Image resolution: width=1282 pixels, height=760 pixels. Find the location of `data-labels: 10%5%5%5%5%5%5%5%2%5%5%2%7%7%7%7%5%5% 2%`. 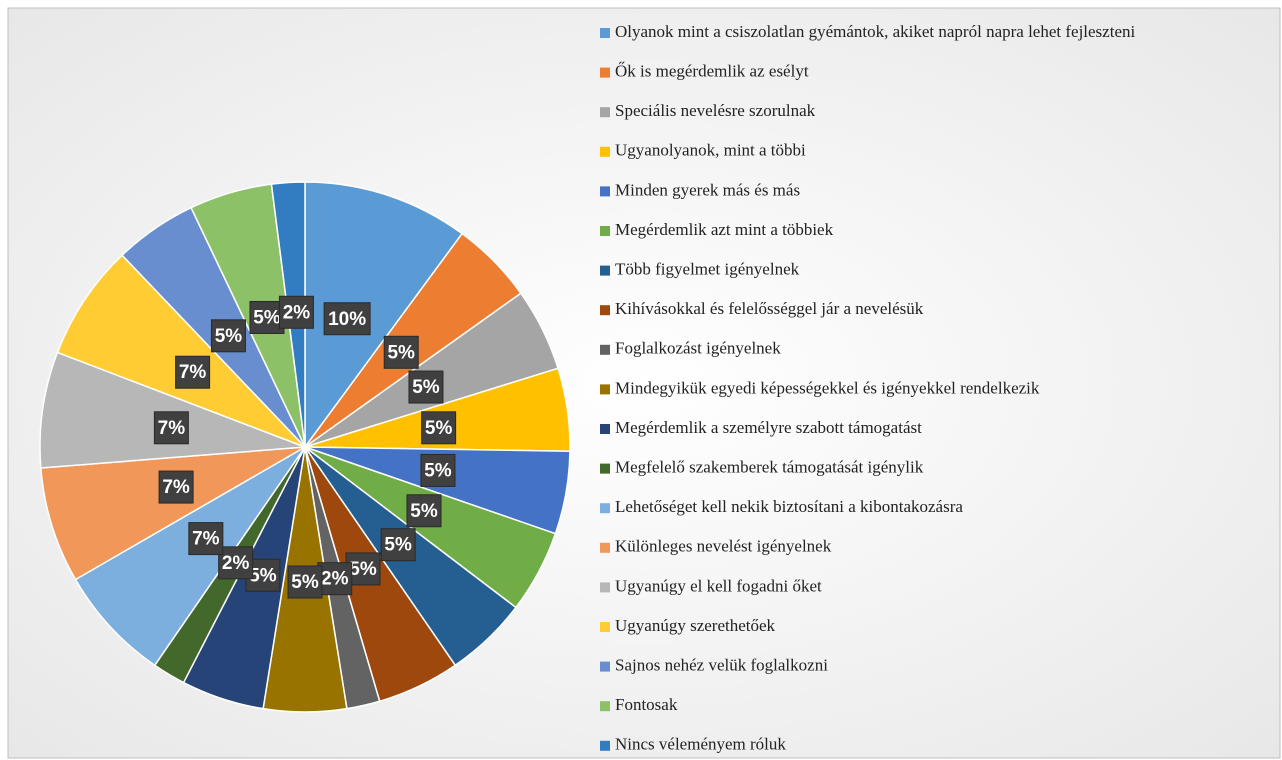

data-labels: 10%5%5%5%5%5%5%5%2%5%5%2%7%7%7%7%5%5% 2% is located at coordinates (305, 447).